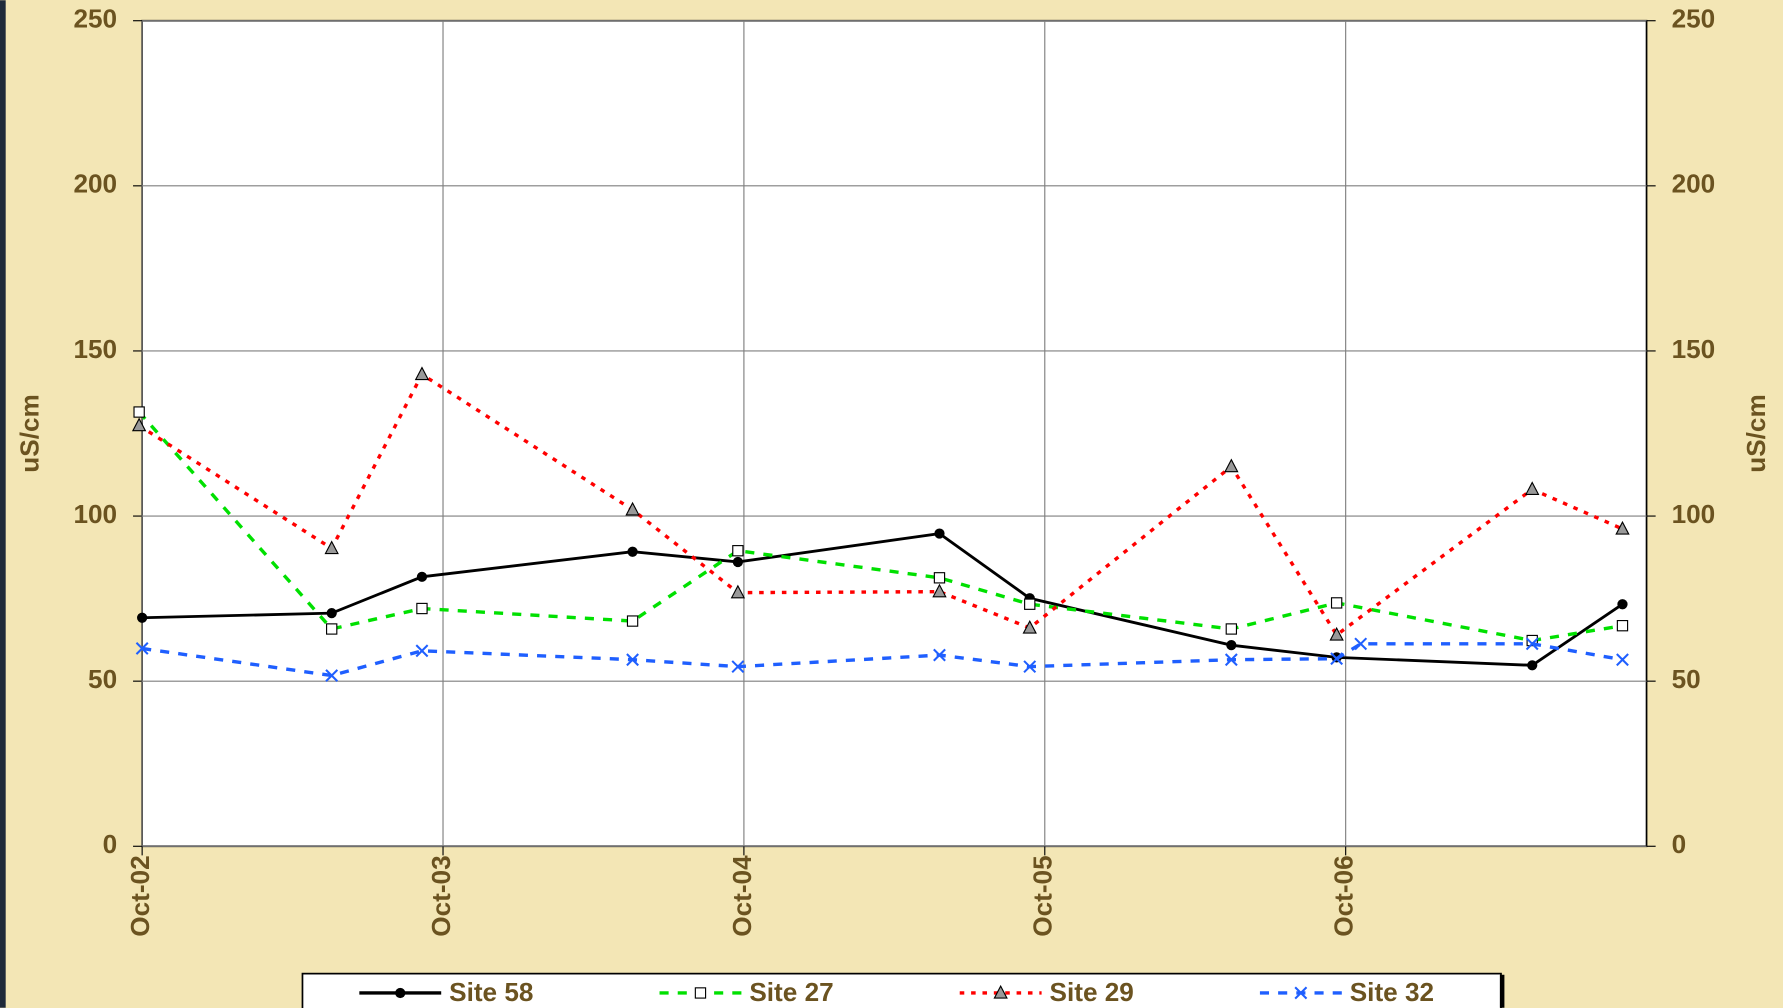  What do you see at coordinates (1686, 679) in the screenshot?
I see `y2-tick-label: 50` at bounding box center [1686, 679].